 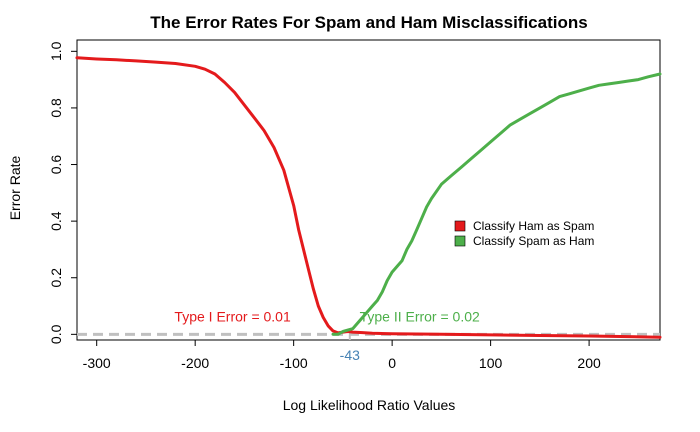 I want to click on legend-label-1: Classify Ham as Spam, so click(x=533, y=226).